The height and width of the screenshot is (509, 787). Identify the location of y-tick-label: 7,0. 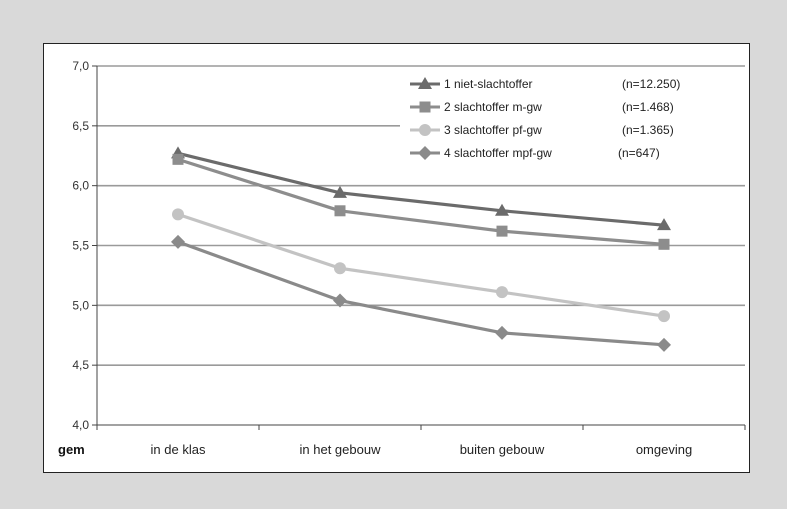
(80, 66).